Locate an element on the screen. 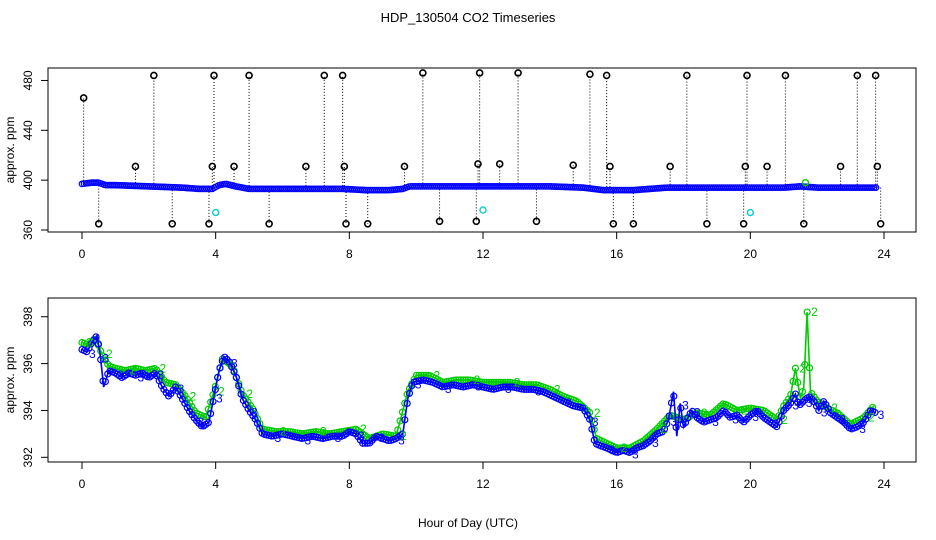  bottom-x-tick-label: 16 is located at coordinates (617, 484).